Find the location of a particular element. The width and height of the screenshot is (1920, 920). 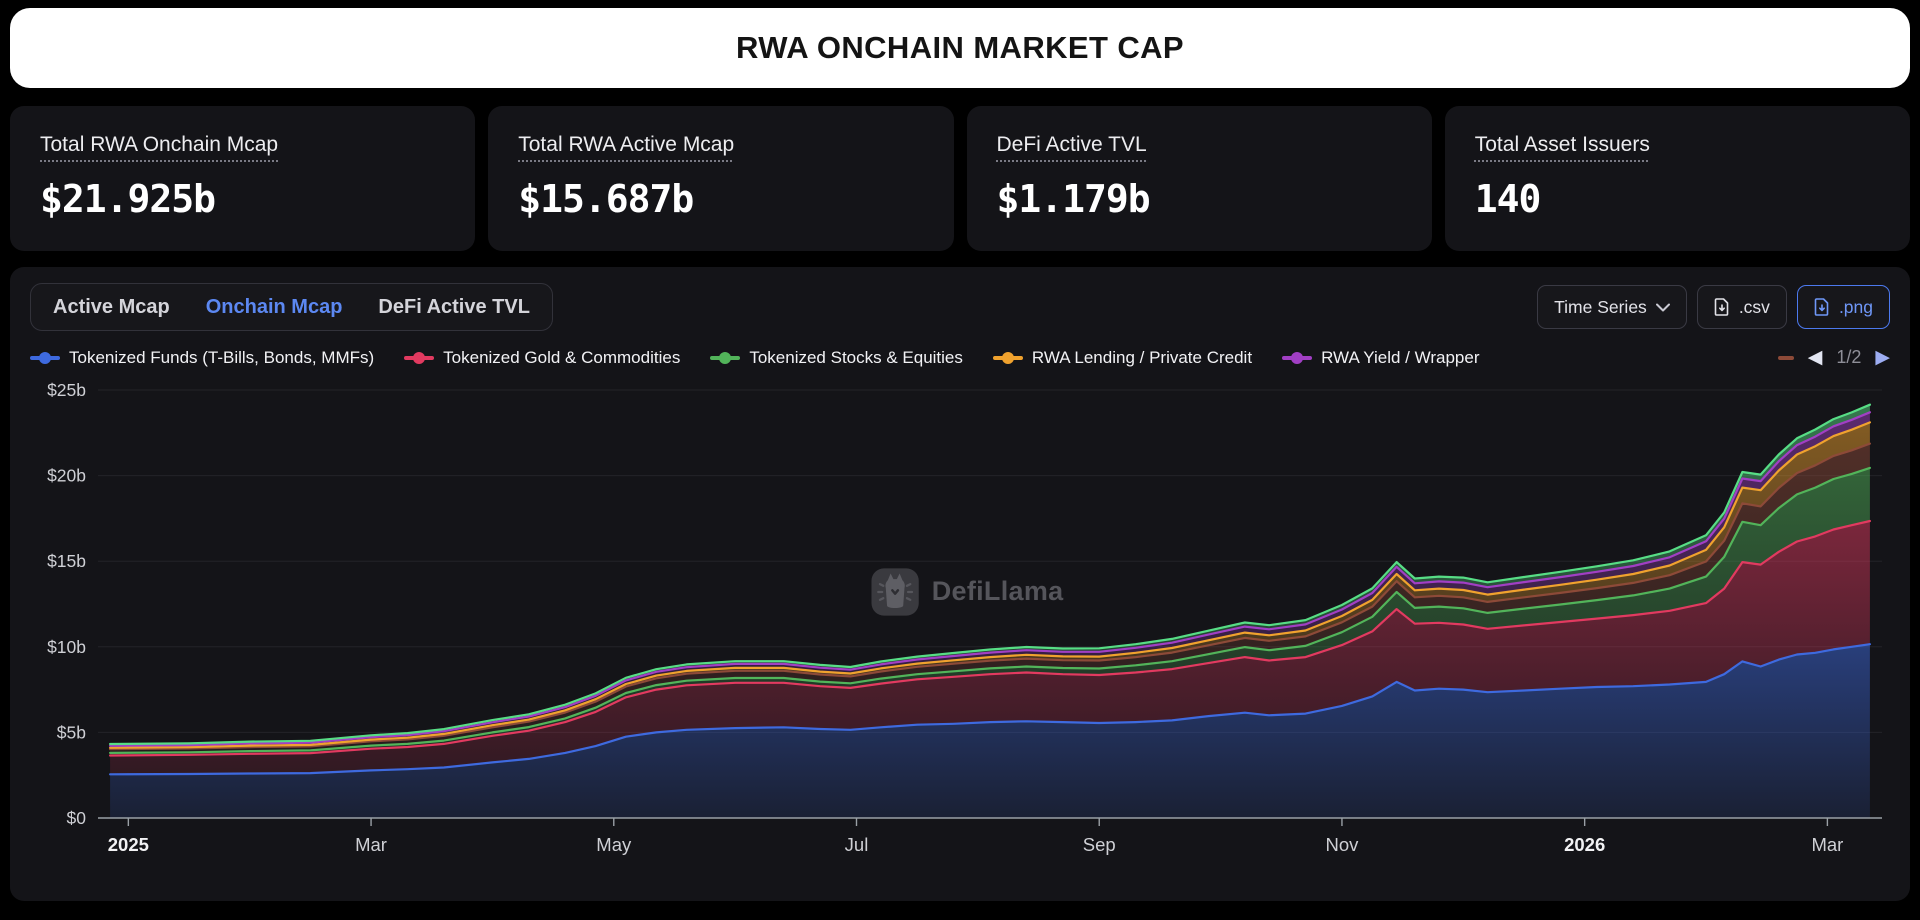

svg-text: $20b is located at coordinates (66, 476).